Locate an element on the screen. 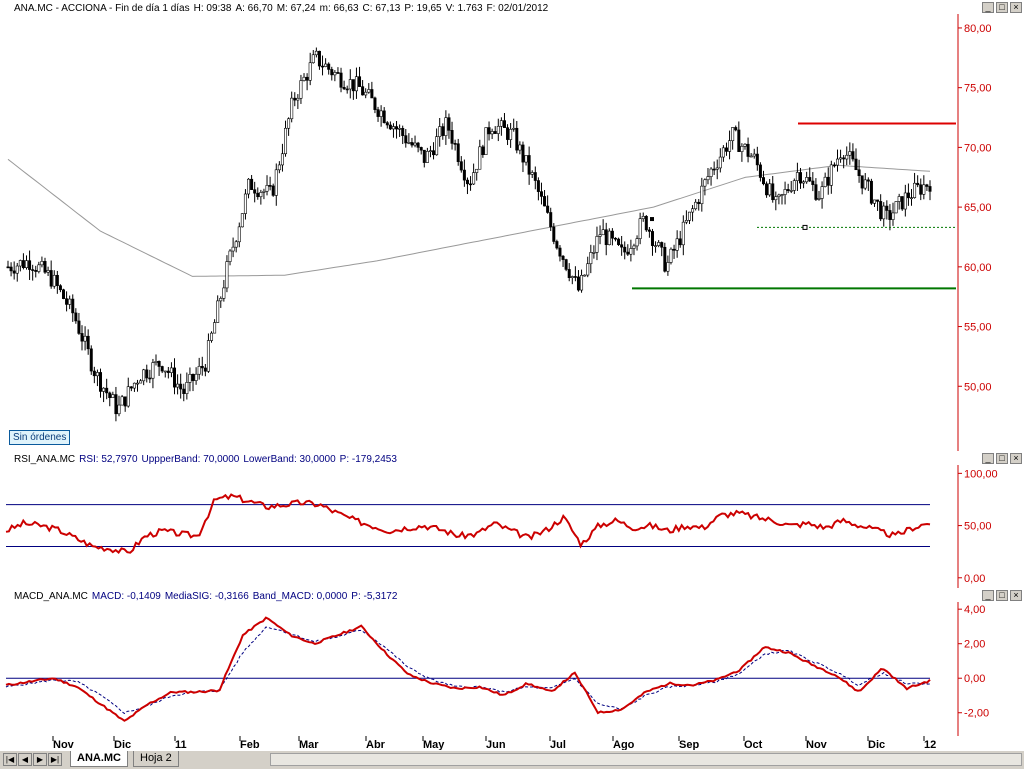  title-part: RSI_ANA.MC is located at coordinates (45, 459).